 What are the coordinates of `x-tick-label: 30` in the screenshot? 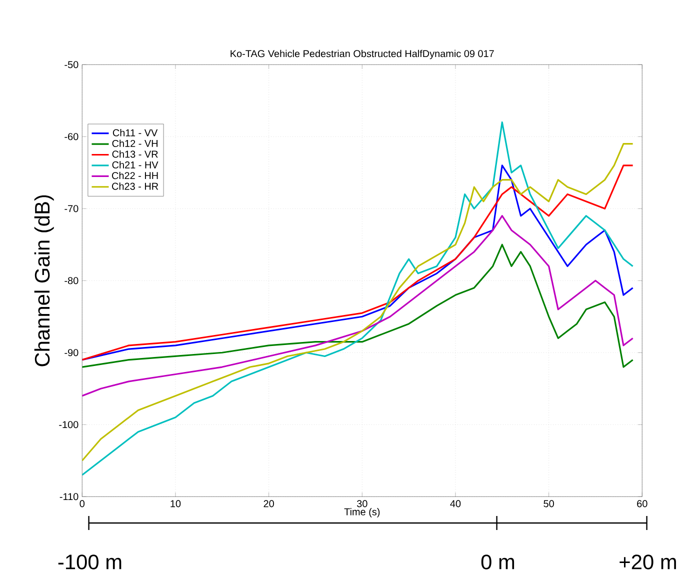 It's located at (362, 504).